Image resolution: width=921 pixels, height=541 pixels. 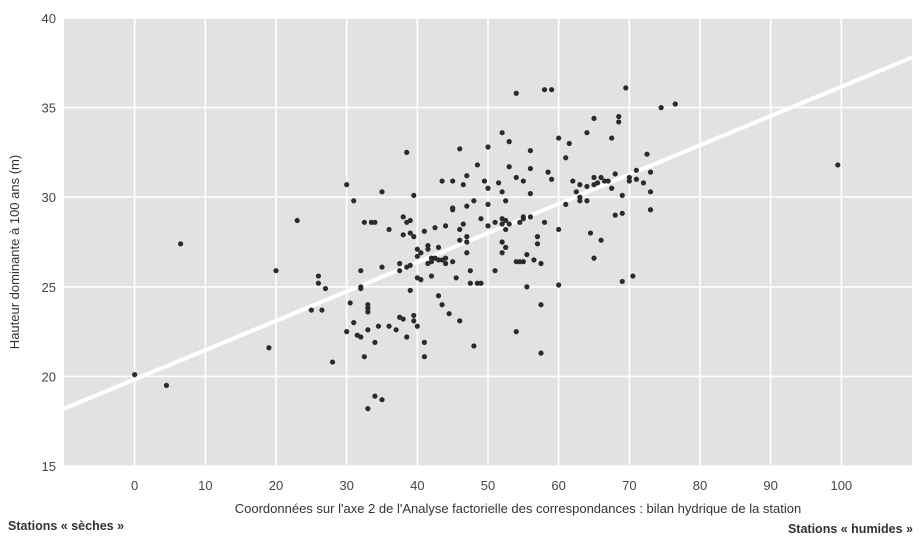 I want to click on y-tick-label: 25, so click(x=49, y=287).